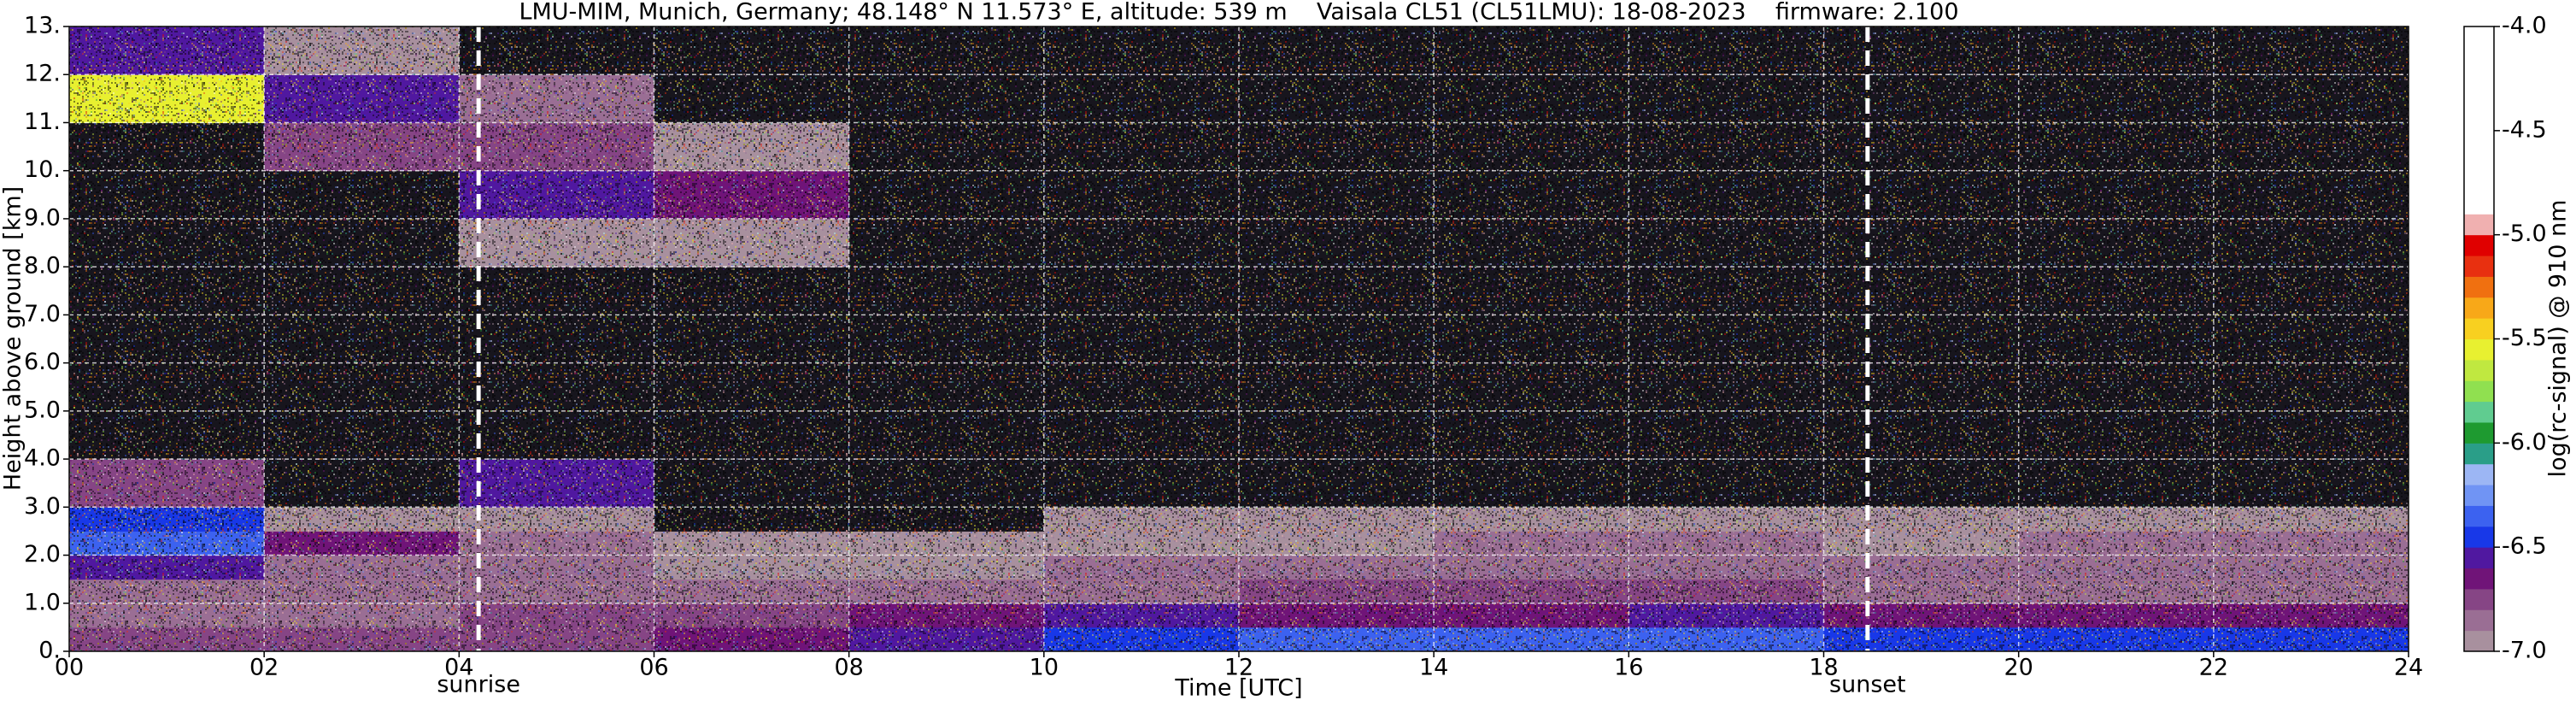 This screenshot has height=706, width=2576. Describe the element at coordinates (69, 668) in the screenshot. I see `x-tick-label: 00` at that location.